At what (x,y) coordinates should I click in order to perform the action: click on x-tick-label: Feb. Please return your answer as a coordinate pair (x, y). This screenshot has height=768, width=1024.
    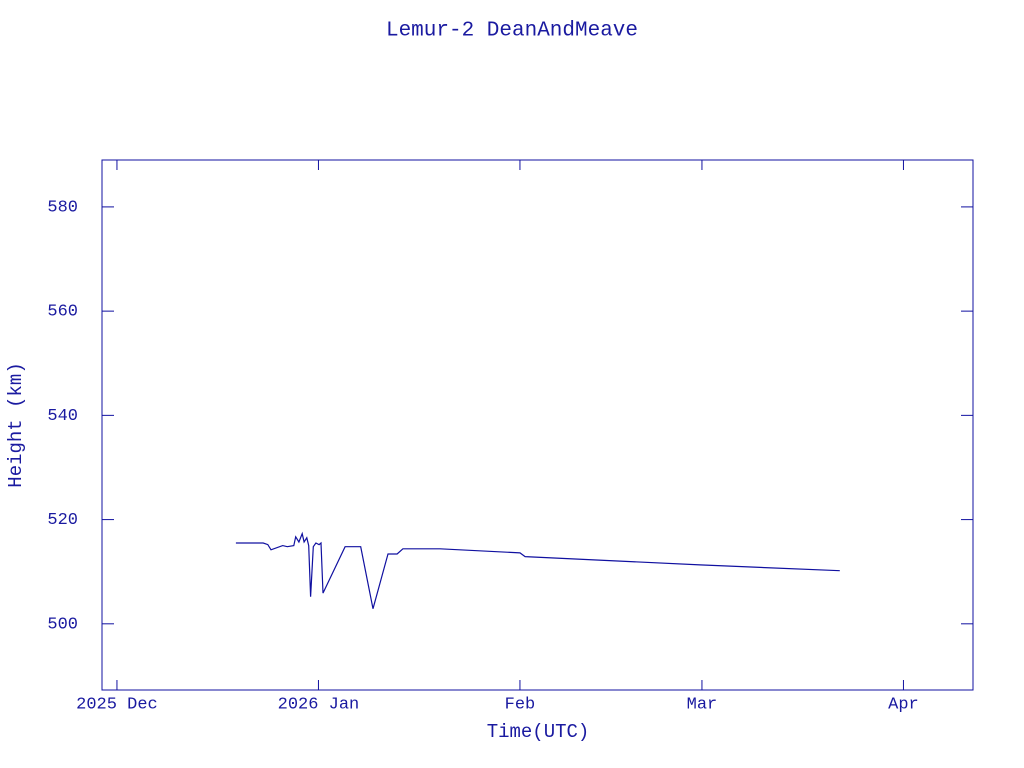
    Looking at the image, I should click on (520, 704).